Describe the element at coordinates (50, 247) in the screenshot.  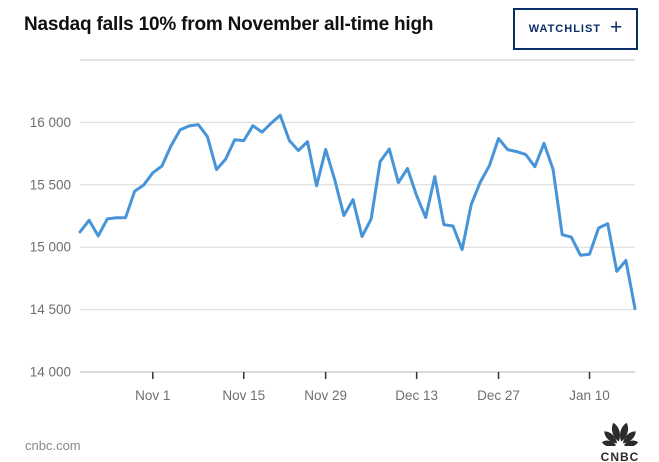
I see `y-axis-label: 15 000` at that location.